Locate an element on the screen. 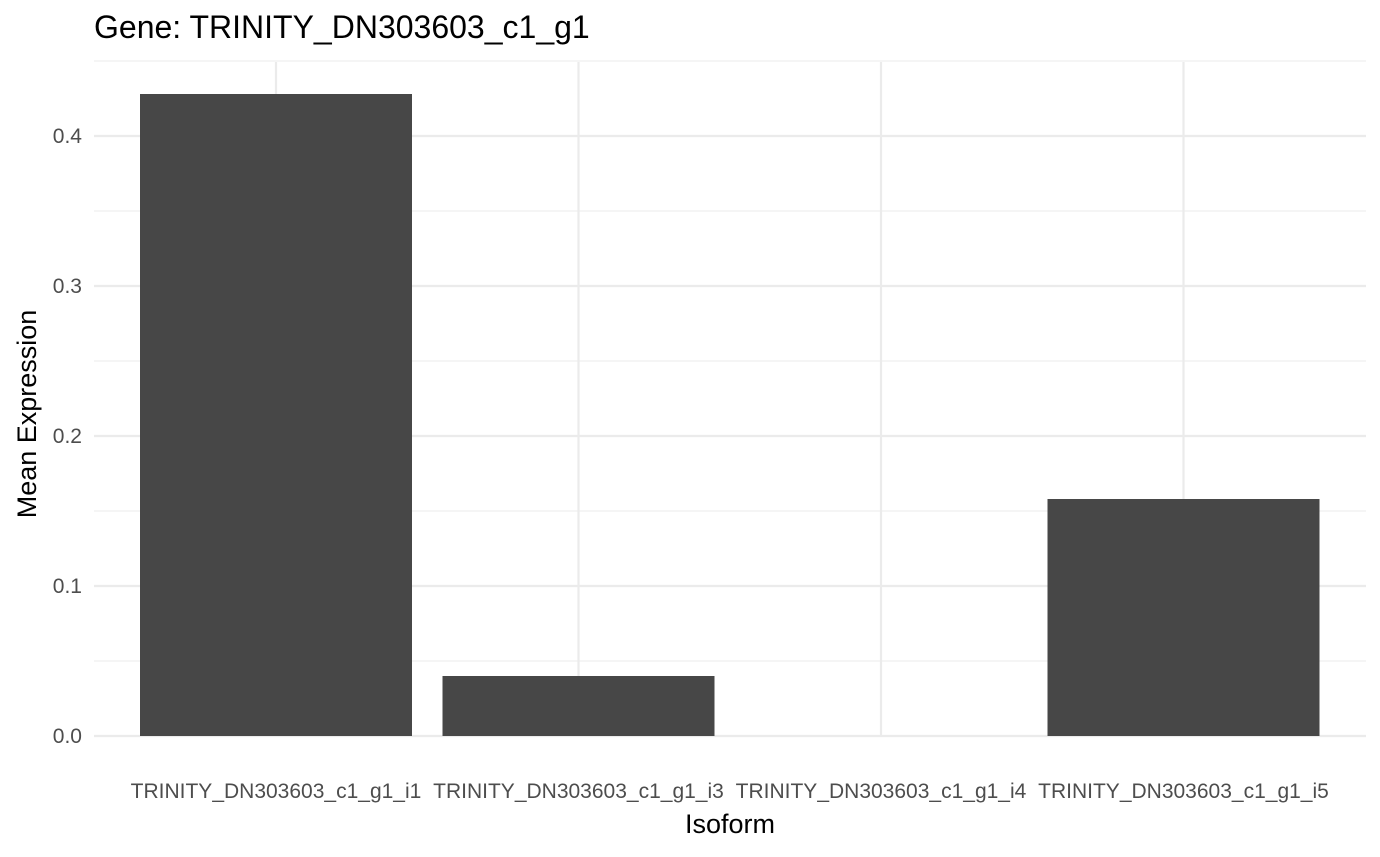 This screenshot has height=857, width=1380. bar-TRINITY_DN303603_c1_g1_i5 is located at coordinates (1183, 617).